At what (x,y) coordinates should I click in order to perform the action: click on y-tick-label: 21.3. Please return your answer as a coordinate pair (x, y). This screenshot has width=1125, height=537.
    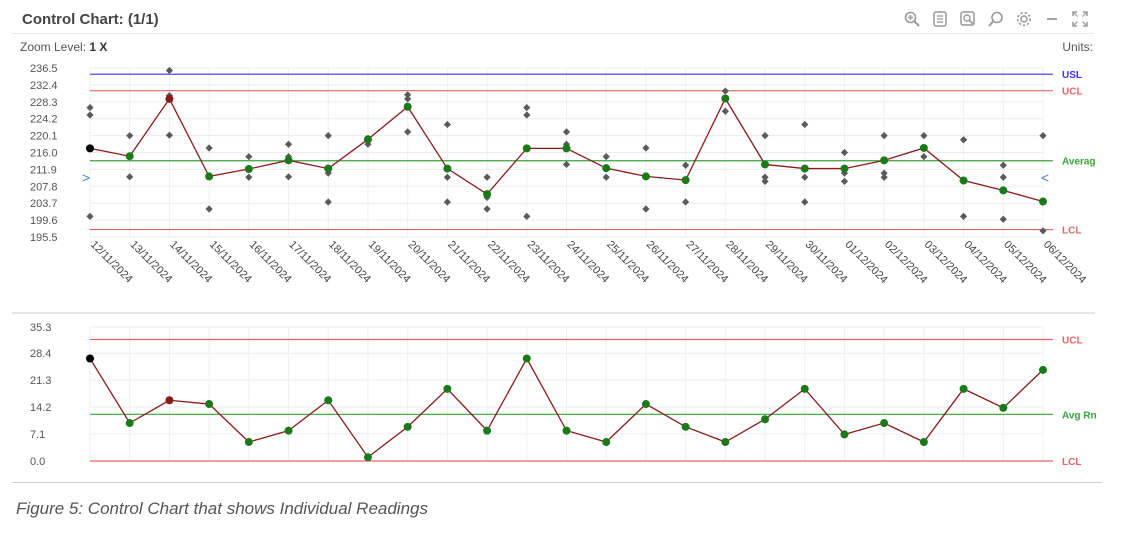
    Looking at the image, I should click on (40, 381).